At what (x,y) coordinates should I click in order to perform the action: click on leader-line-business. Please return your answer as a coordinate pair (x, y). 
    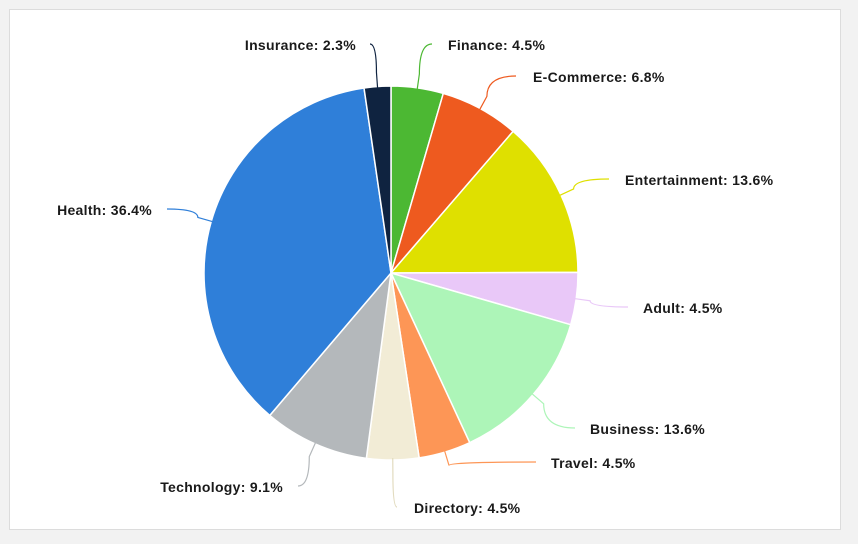
    Looking at the image, I should click on (553, 410).